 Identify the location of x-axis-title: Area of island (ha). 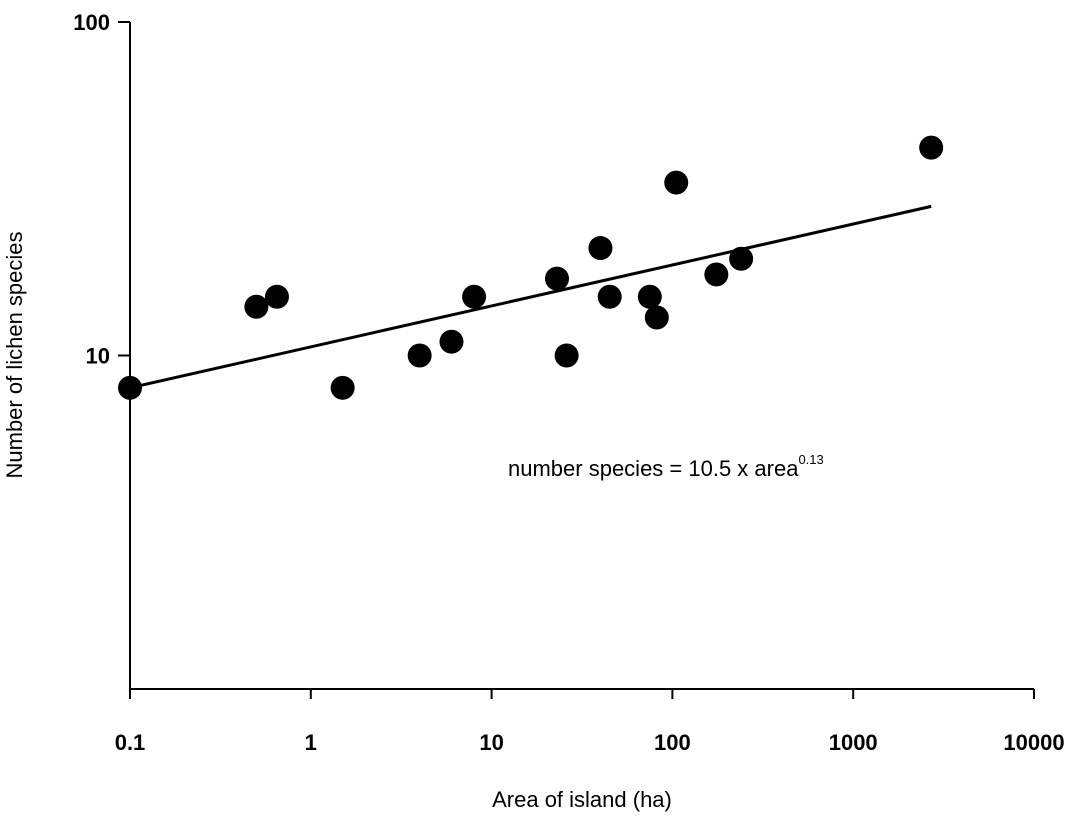
(582, 799).